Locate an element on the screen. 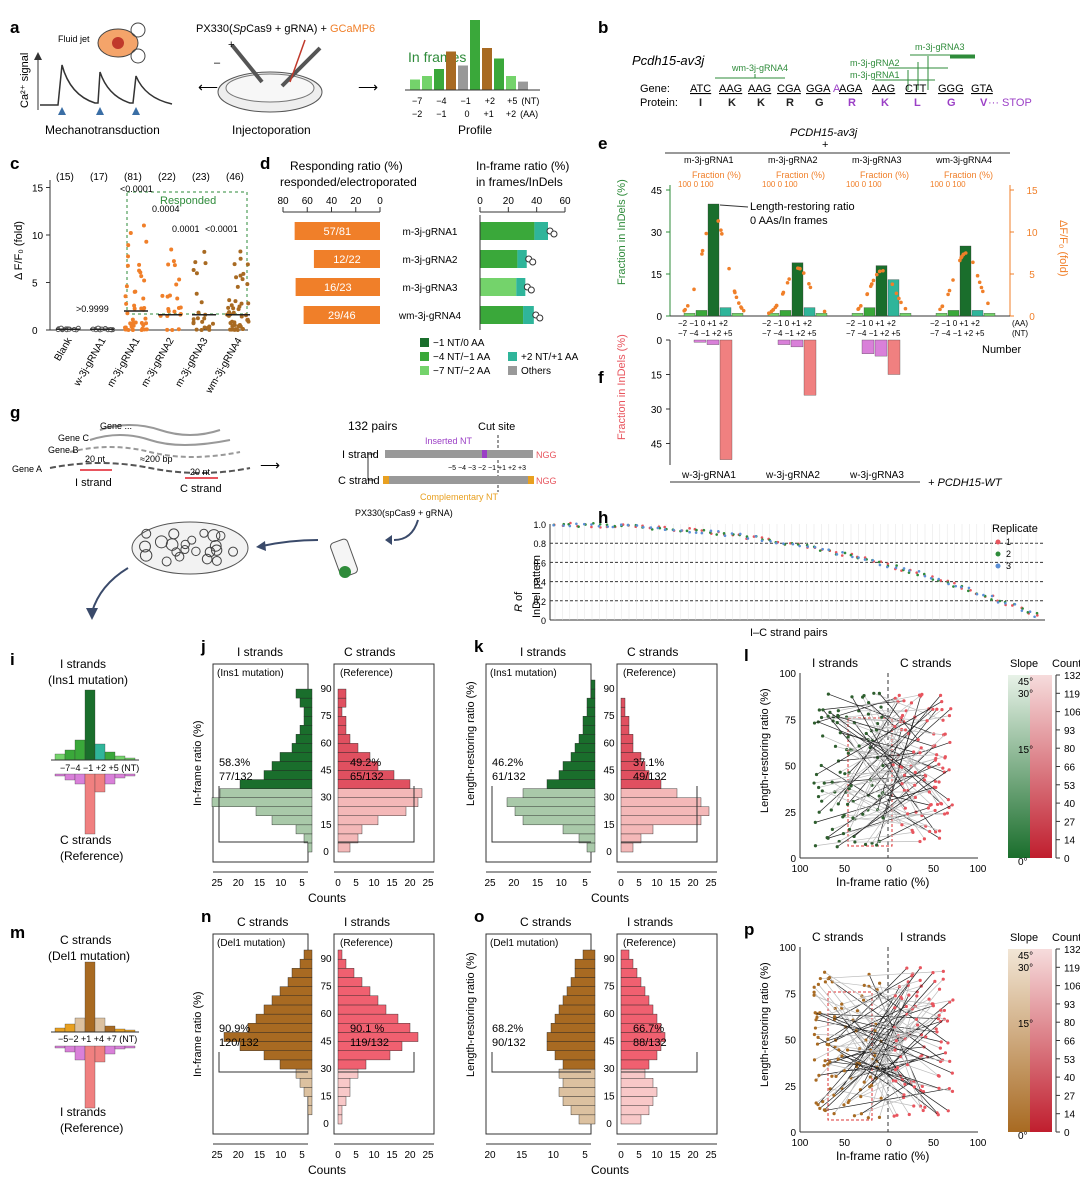  n-label: (17) is located at coordinates (99, 177).